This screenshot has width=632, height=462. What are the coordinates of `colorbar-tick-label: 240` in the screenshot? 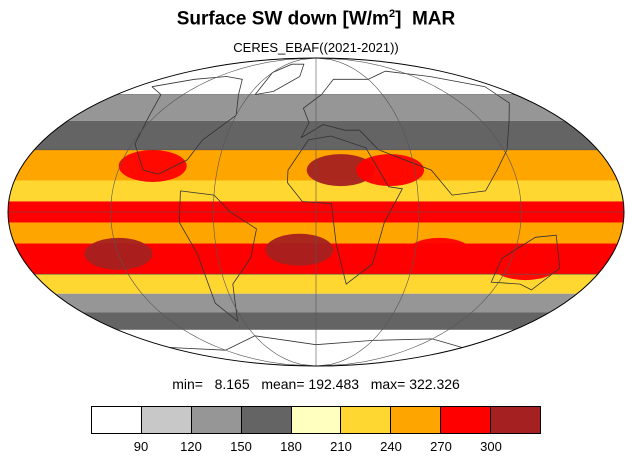 It's located at (391, 446).